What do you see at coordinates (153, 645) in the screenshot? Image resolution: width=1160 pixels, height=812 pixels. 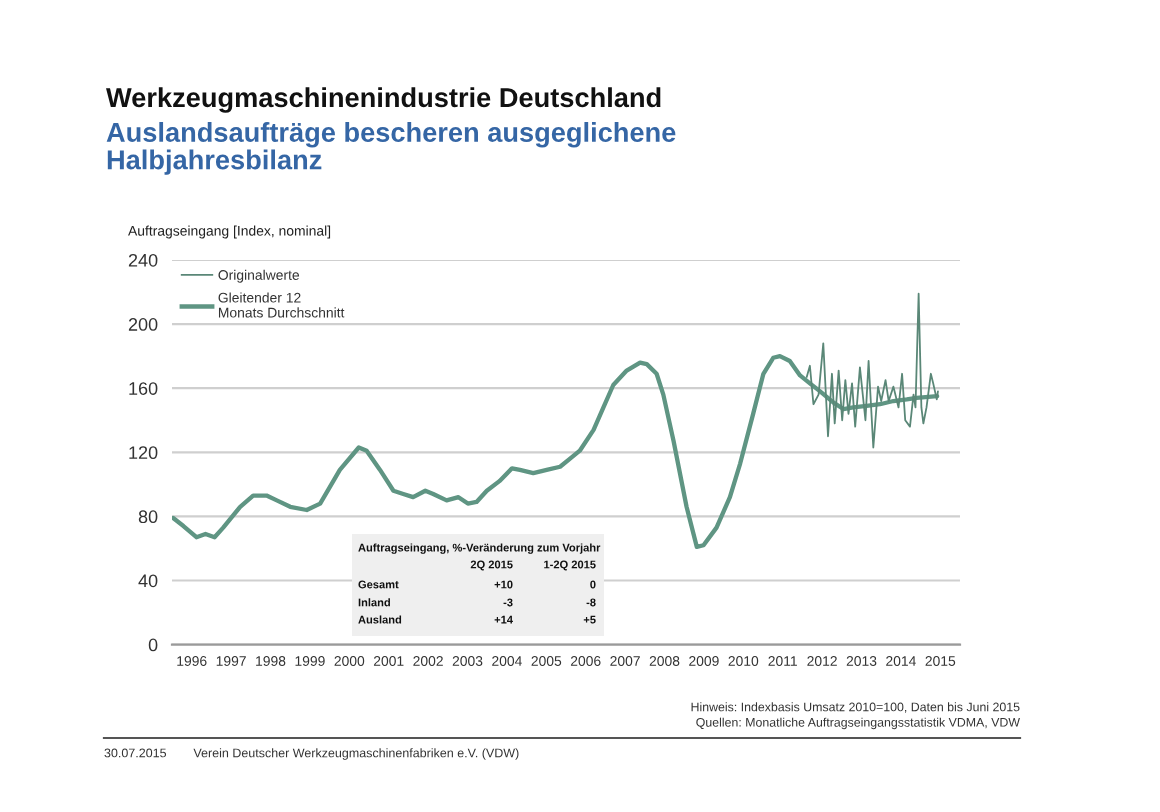 I see `y-tick-label: 0` at bounding box center [153, 645].